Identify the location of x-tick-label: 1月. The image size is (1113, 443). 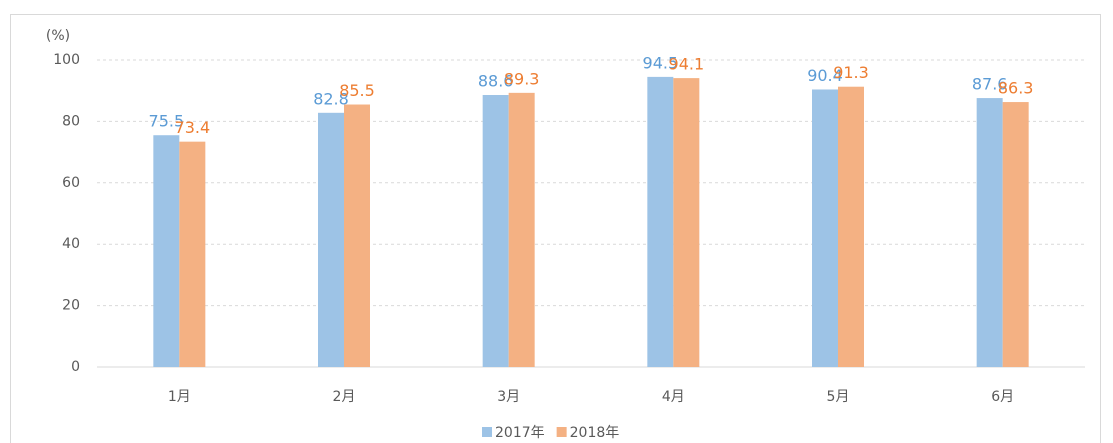
(179, 397).